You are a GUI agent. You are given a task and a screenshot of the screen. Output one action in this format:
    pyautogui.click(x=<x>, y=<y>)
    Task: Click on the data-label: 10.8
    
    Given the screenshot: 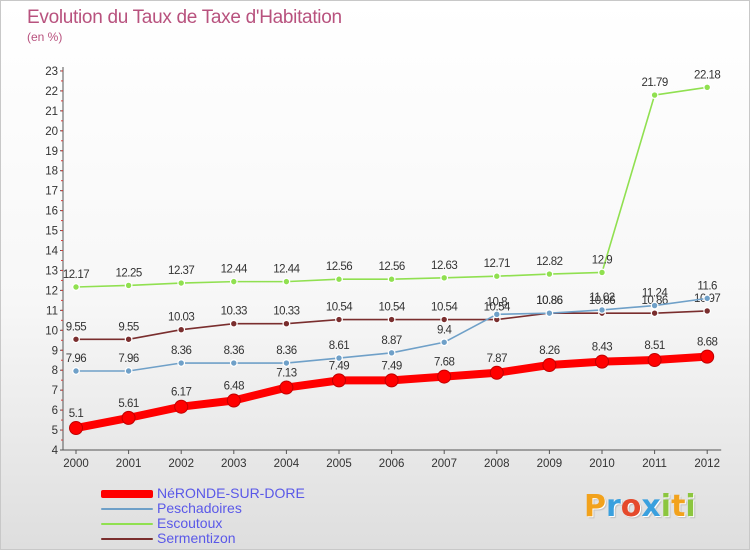 What is the action you would take?
    pyautogui.click(x=497, y=302)
    